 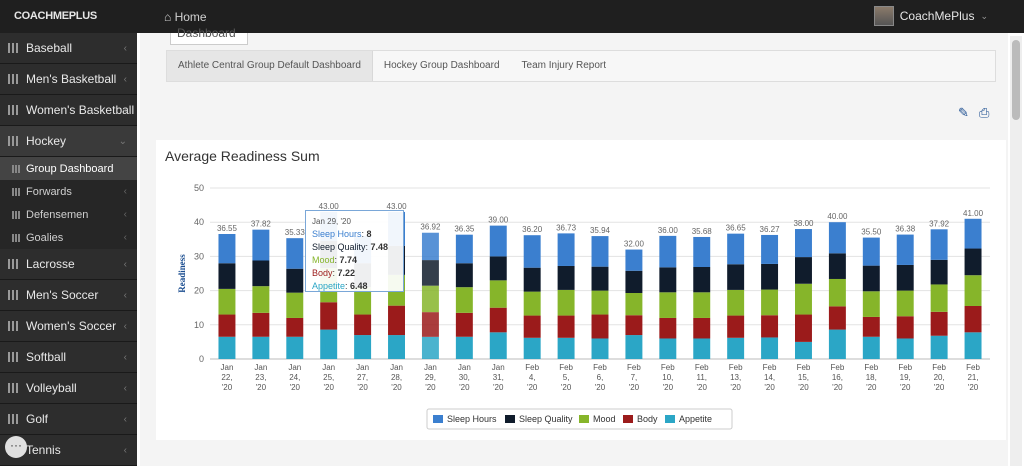 I want to click on sidebar-subitem-goalies: Goalies ‹, so click(x=68, y=237).